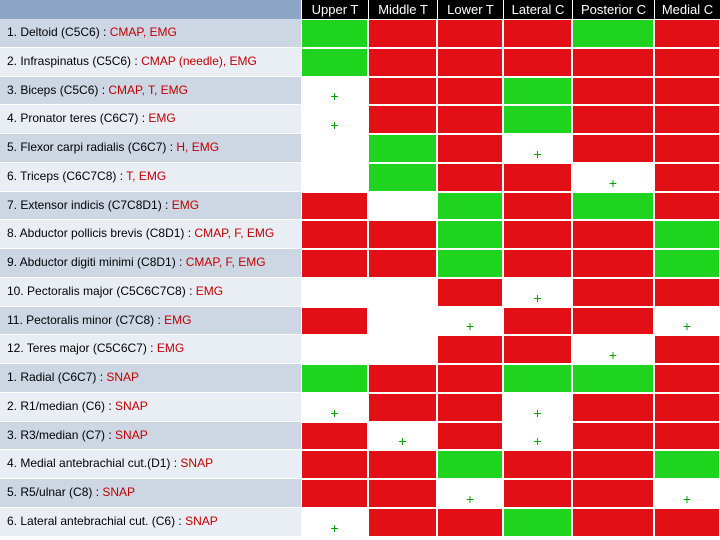 Image resolution: width=720 pixels, height=540 pixels. I want to click on row-name: 7. Extensor indicis (C7C8D1) :, so click(89, 204).